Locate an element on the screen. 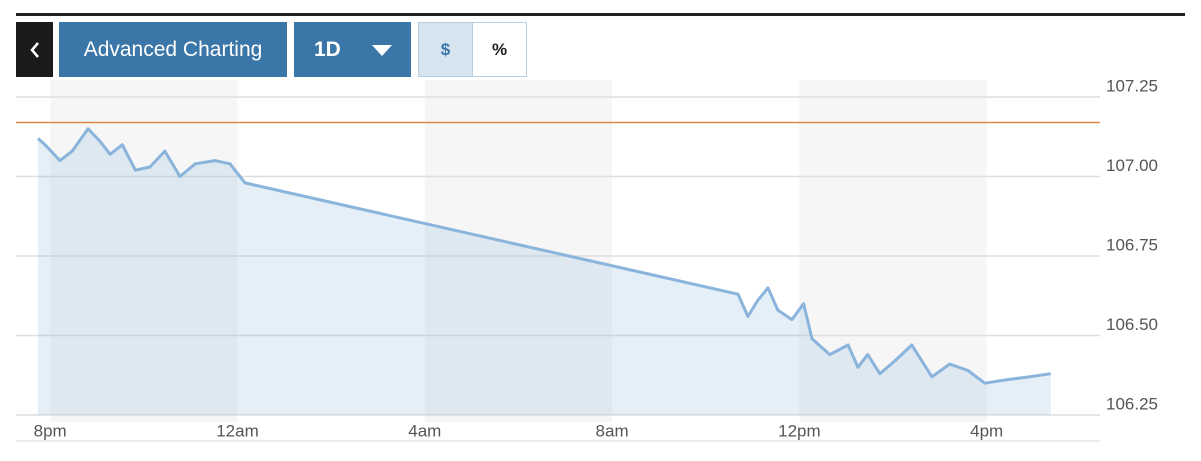 The width and height of the screenshot is (1201, 461). y-tick-label: 106.75 is located at coordinates (1132, 245).